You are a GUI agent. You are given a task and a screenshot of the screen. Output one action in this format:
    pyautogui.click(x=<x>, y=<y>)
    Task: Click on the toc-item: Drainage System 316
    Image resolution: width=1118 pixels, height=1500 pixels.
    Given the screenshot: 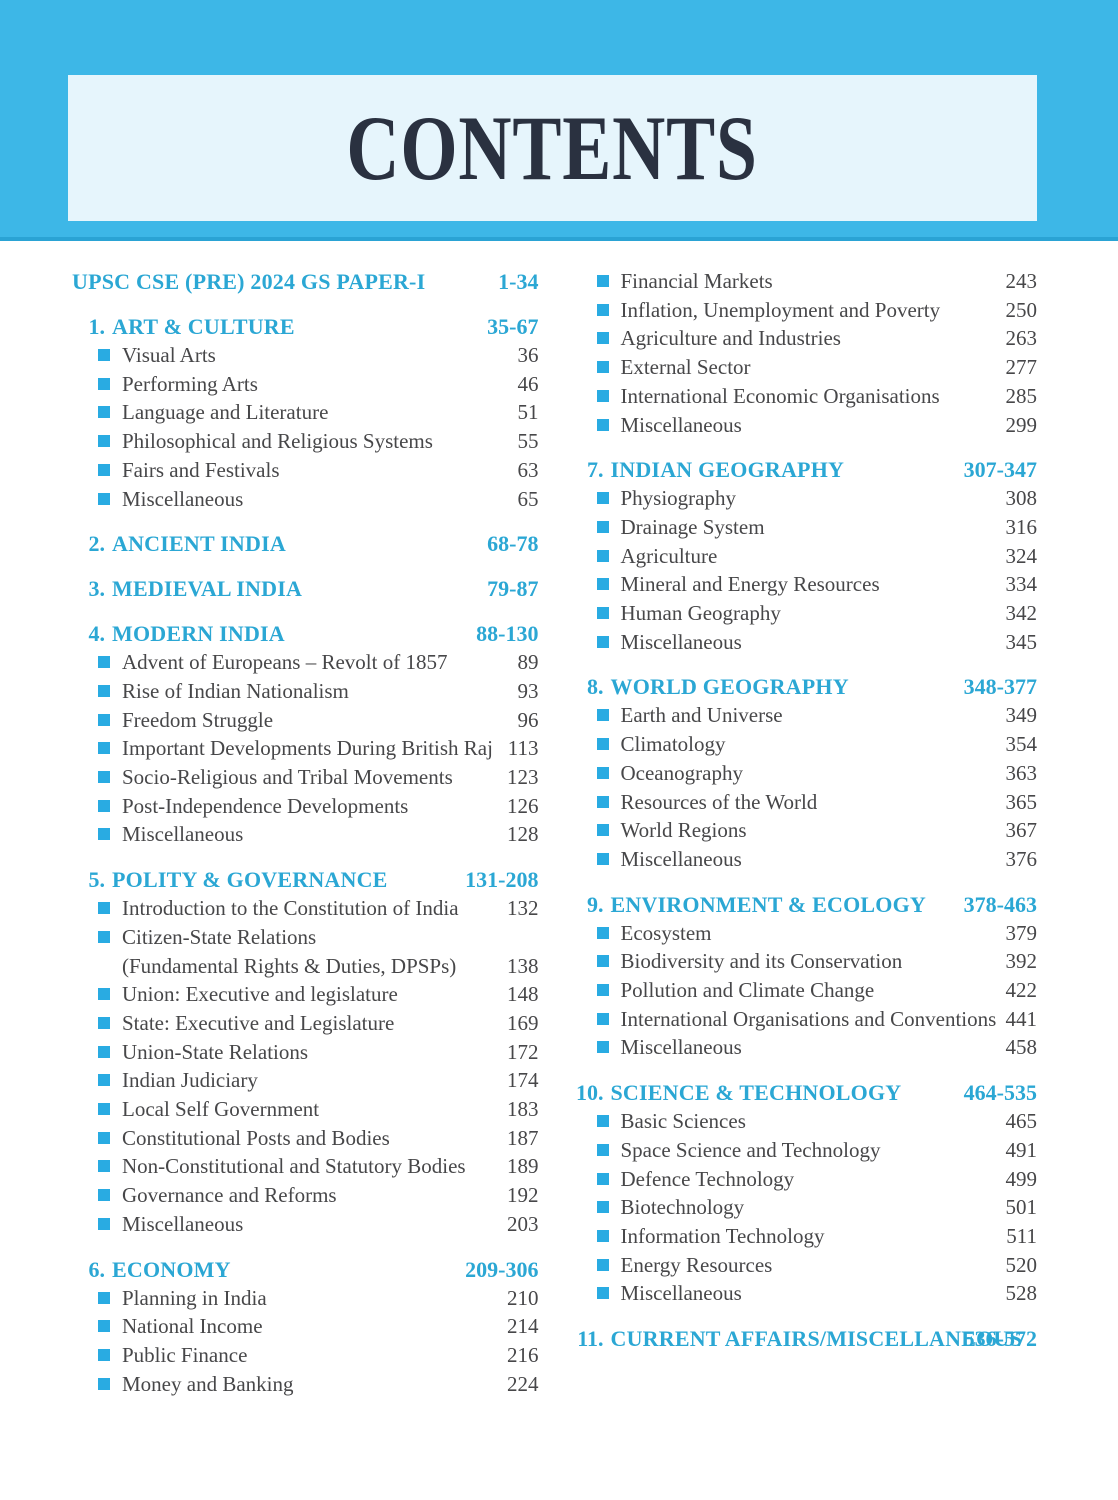 What is the action you would take?
    pyautogui.click(x=804, y=527)
    